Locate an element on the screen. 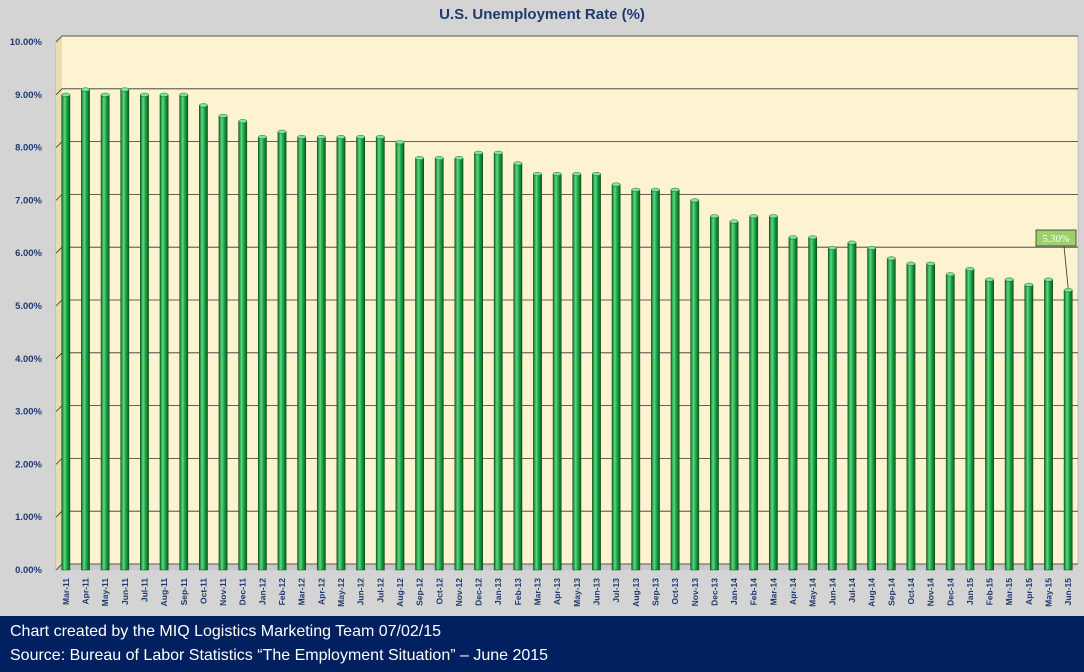 This screenshot has height=672, width=1084. y-tick-label: 6.00% is located at coordinates (28, 253).